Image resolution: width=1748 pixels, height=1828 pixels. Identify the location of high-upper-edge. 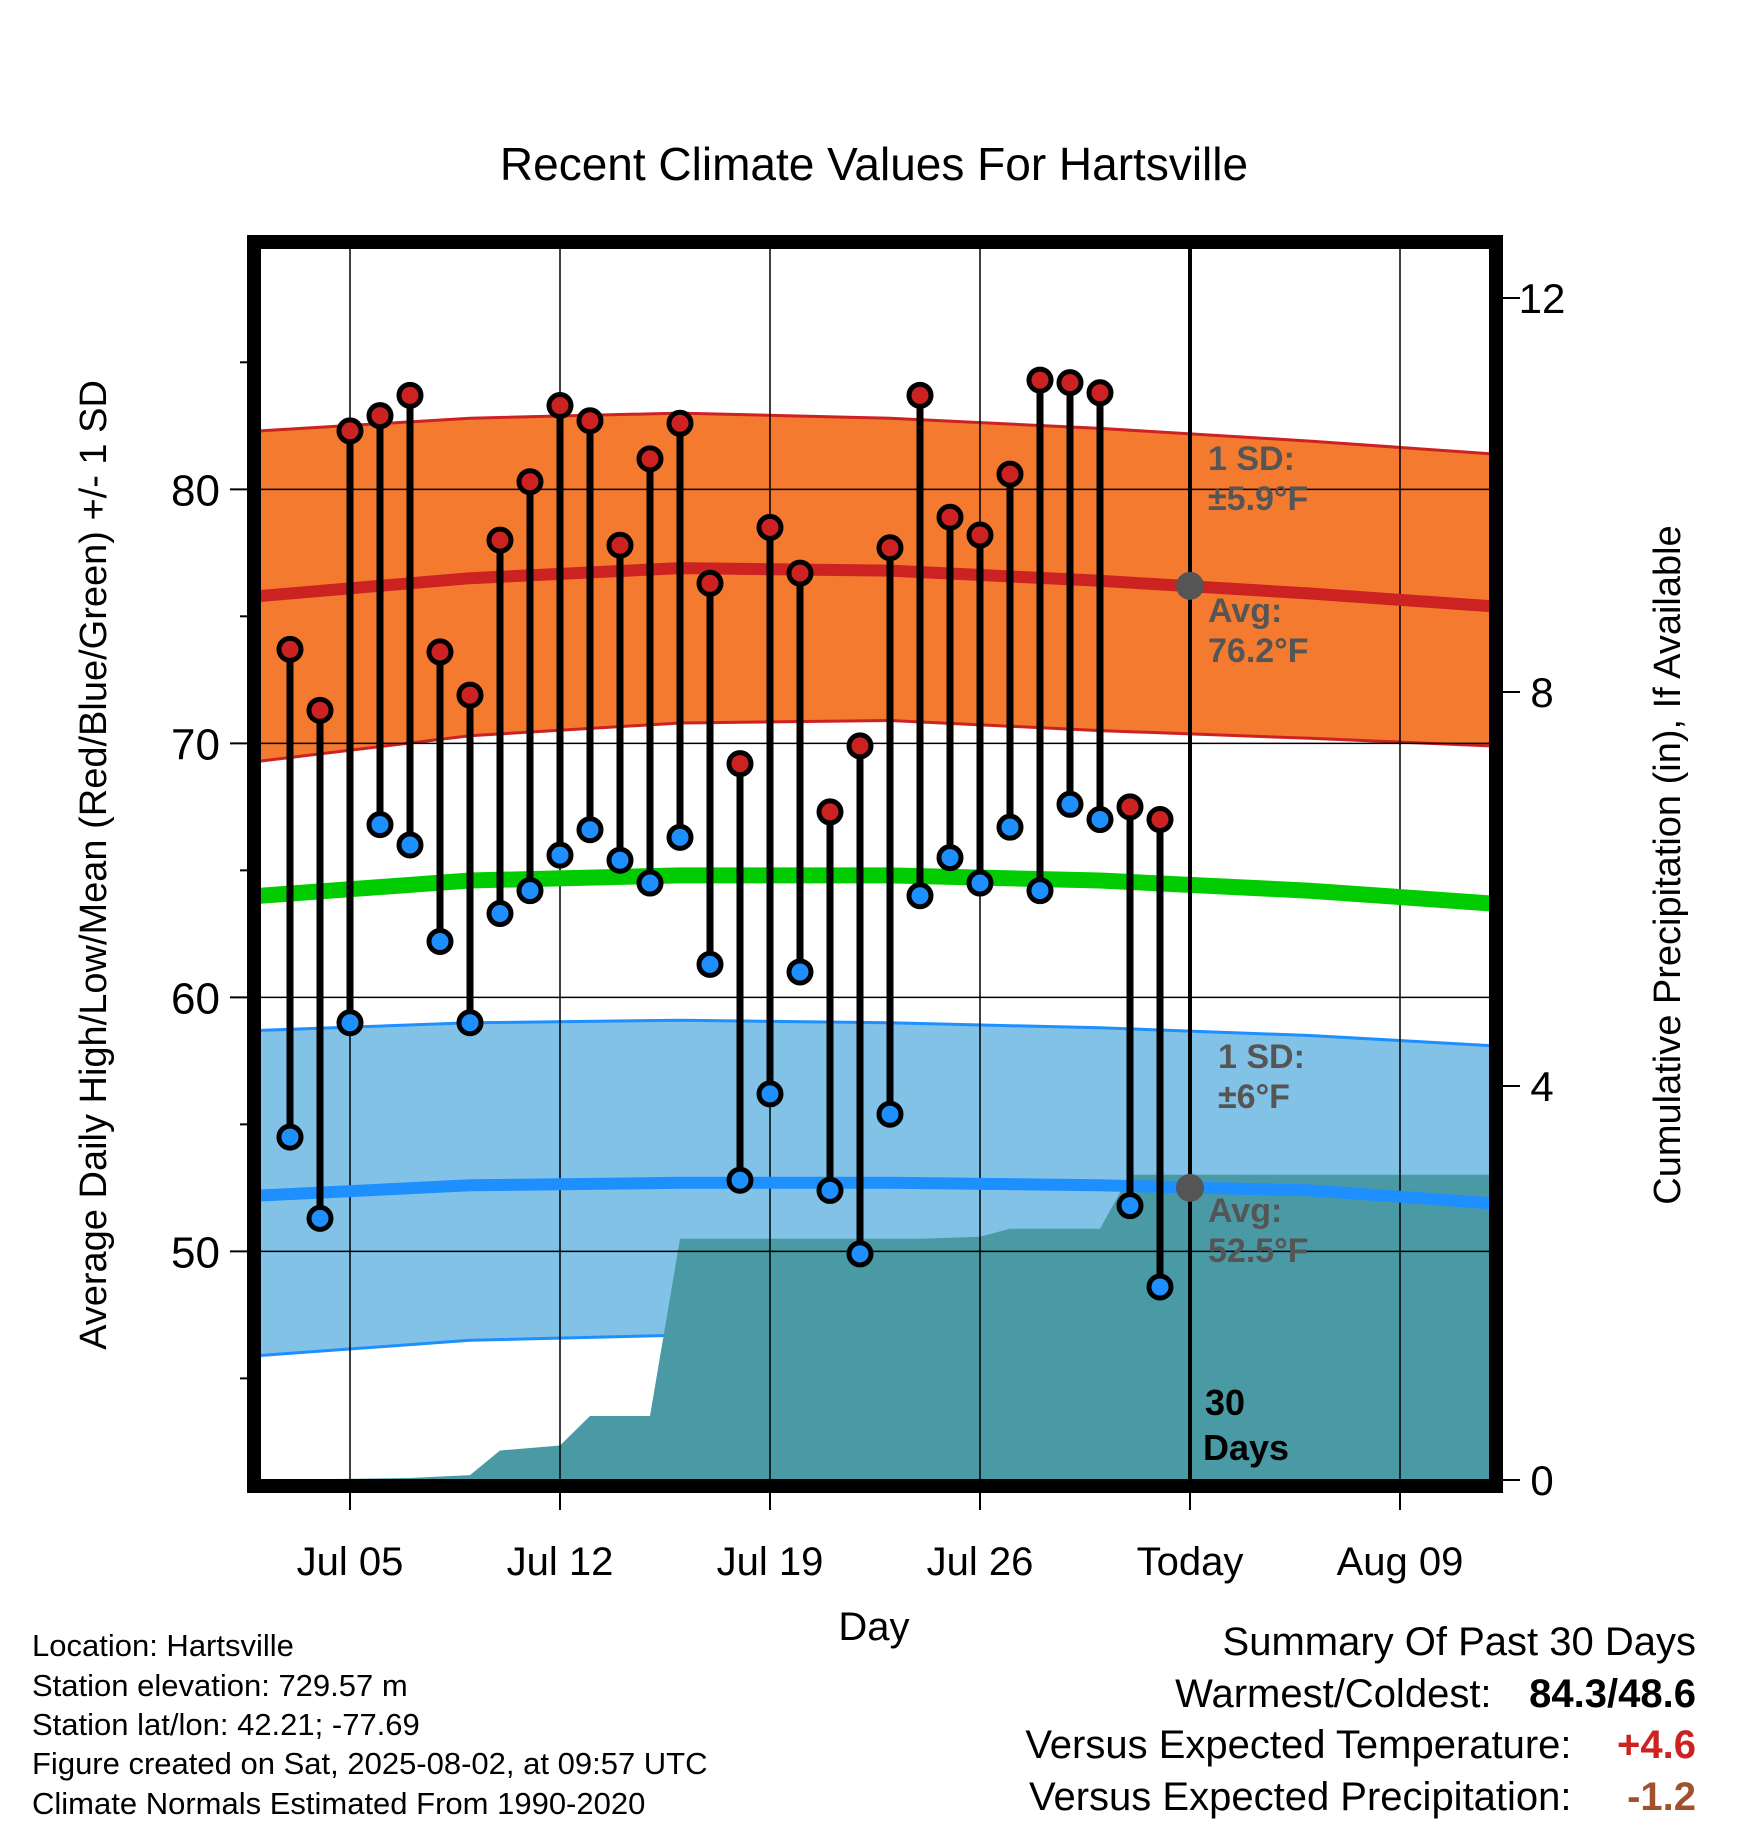
(875, 433).